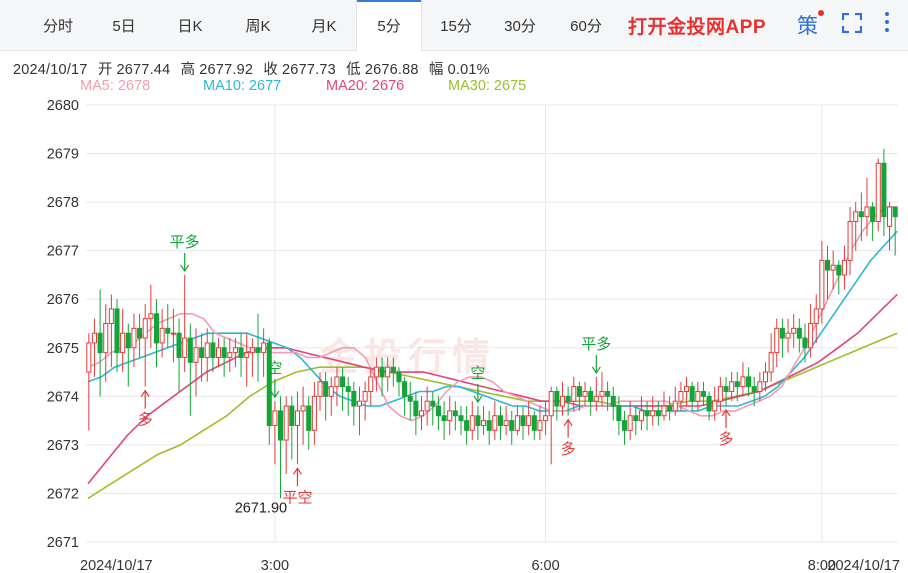 The image size is (908, 573). I want to click on tab-60-min: 60分, so click(586, 26).